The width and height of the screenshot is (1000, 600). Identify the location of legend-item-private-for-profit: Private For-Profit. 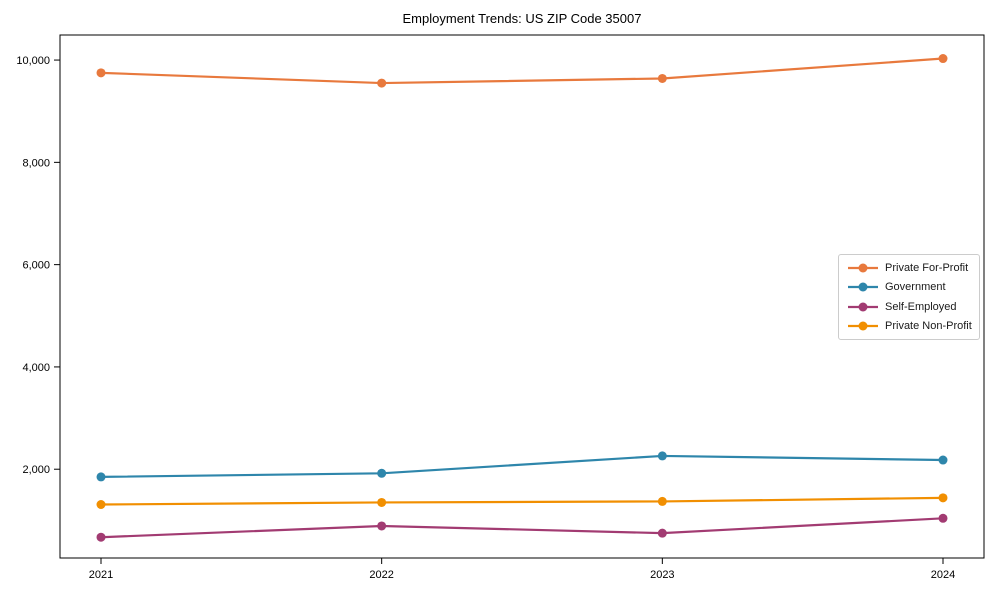
(913, 268).